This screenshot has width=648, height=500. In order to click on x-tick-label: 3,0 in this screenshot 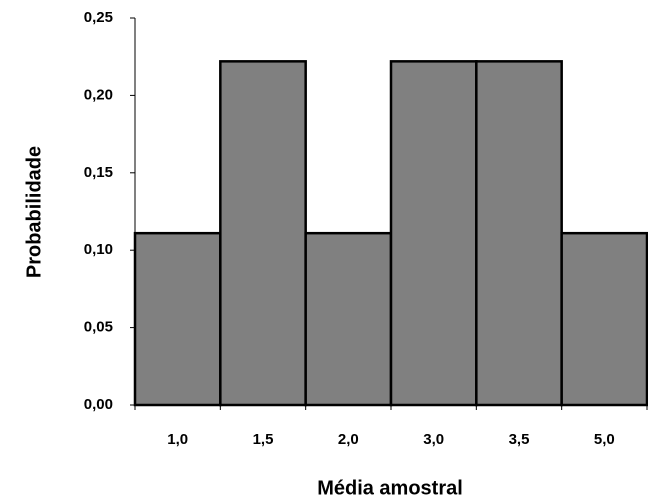, I will do `click(433, 439)`.